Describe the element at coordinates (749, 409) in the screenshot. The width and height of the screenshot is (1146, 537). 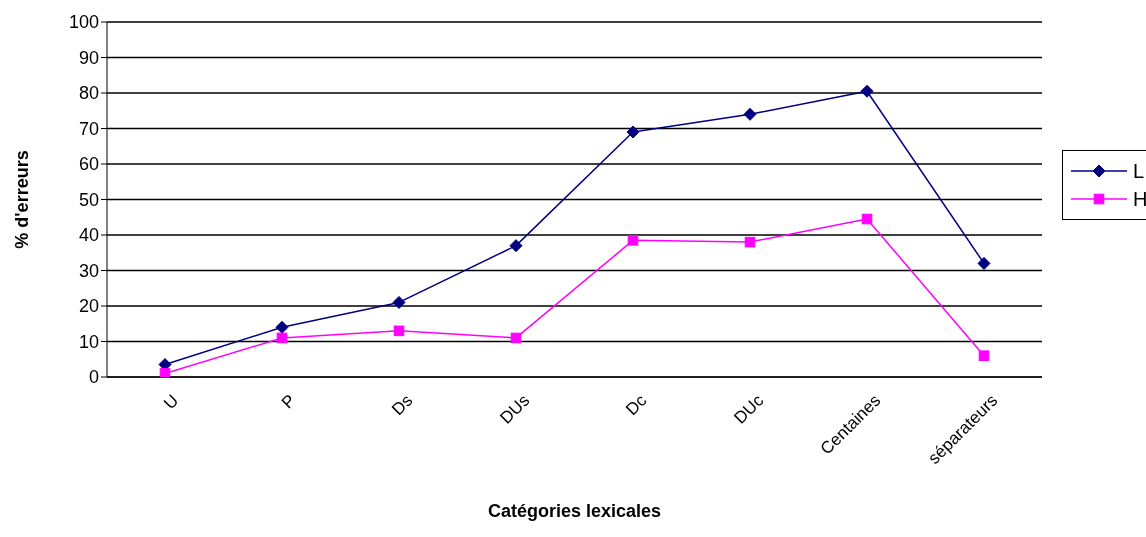
I see `x-tick-label: DUc` at that location.